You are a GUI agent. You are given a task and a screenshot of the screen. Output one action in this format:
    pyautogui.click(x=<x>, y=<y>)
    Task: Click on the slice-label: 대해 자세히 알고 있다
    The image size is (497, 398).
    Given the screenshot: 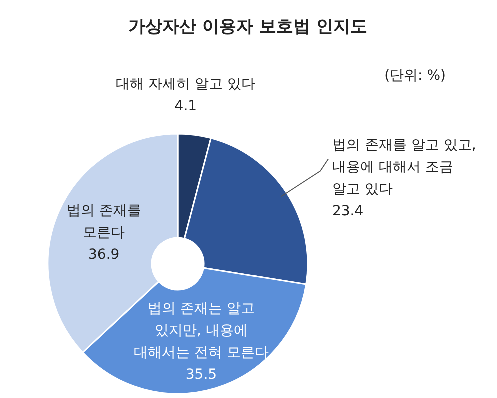 What is the action you would take?
    pyautogui.click(x=186, y=84)
    